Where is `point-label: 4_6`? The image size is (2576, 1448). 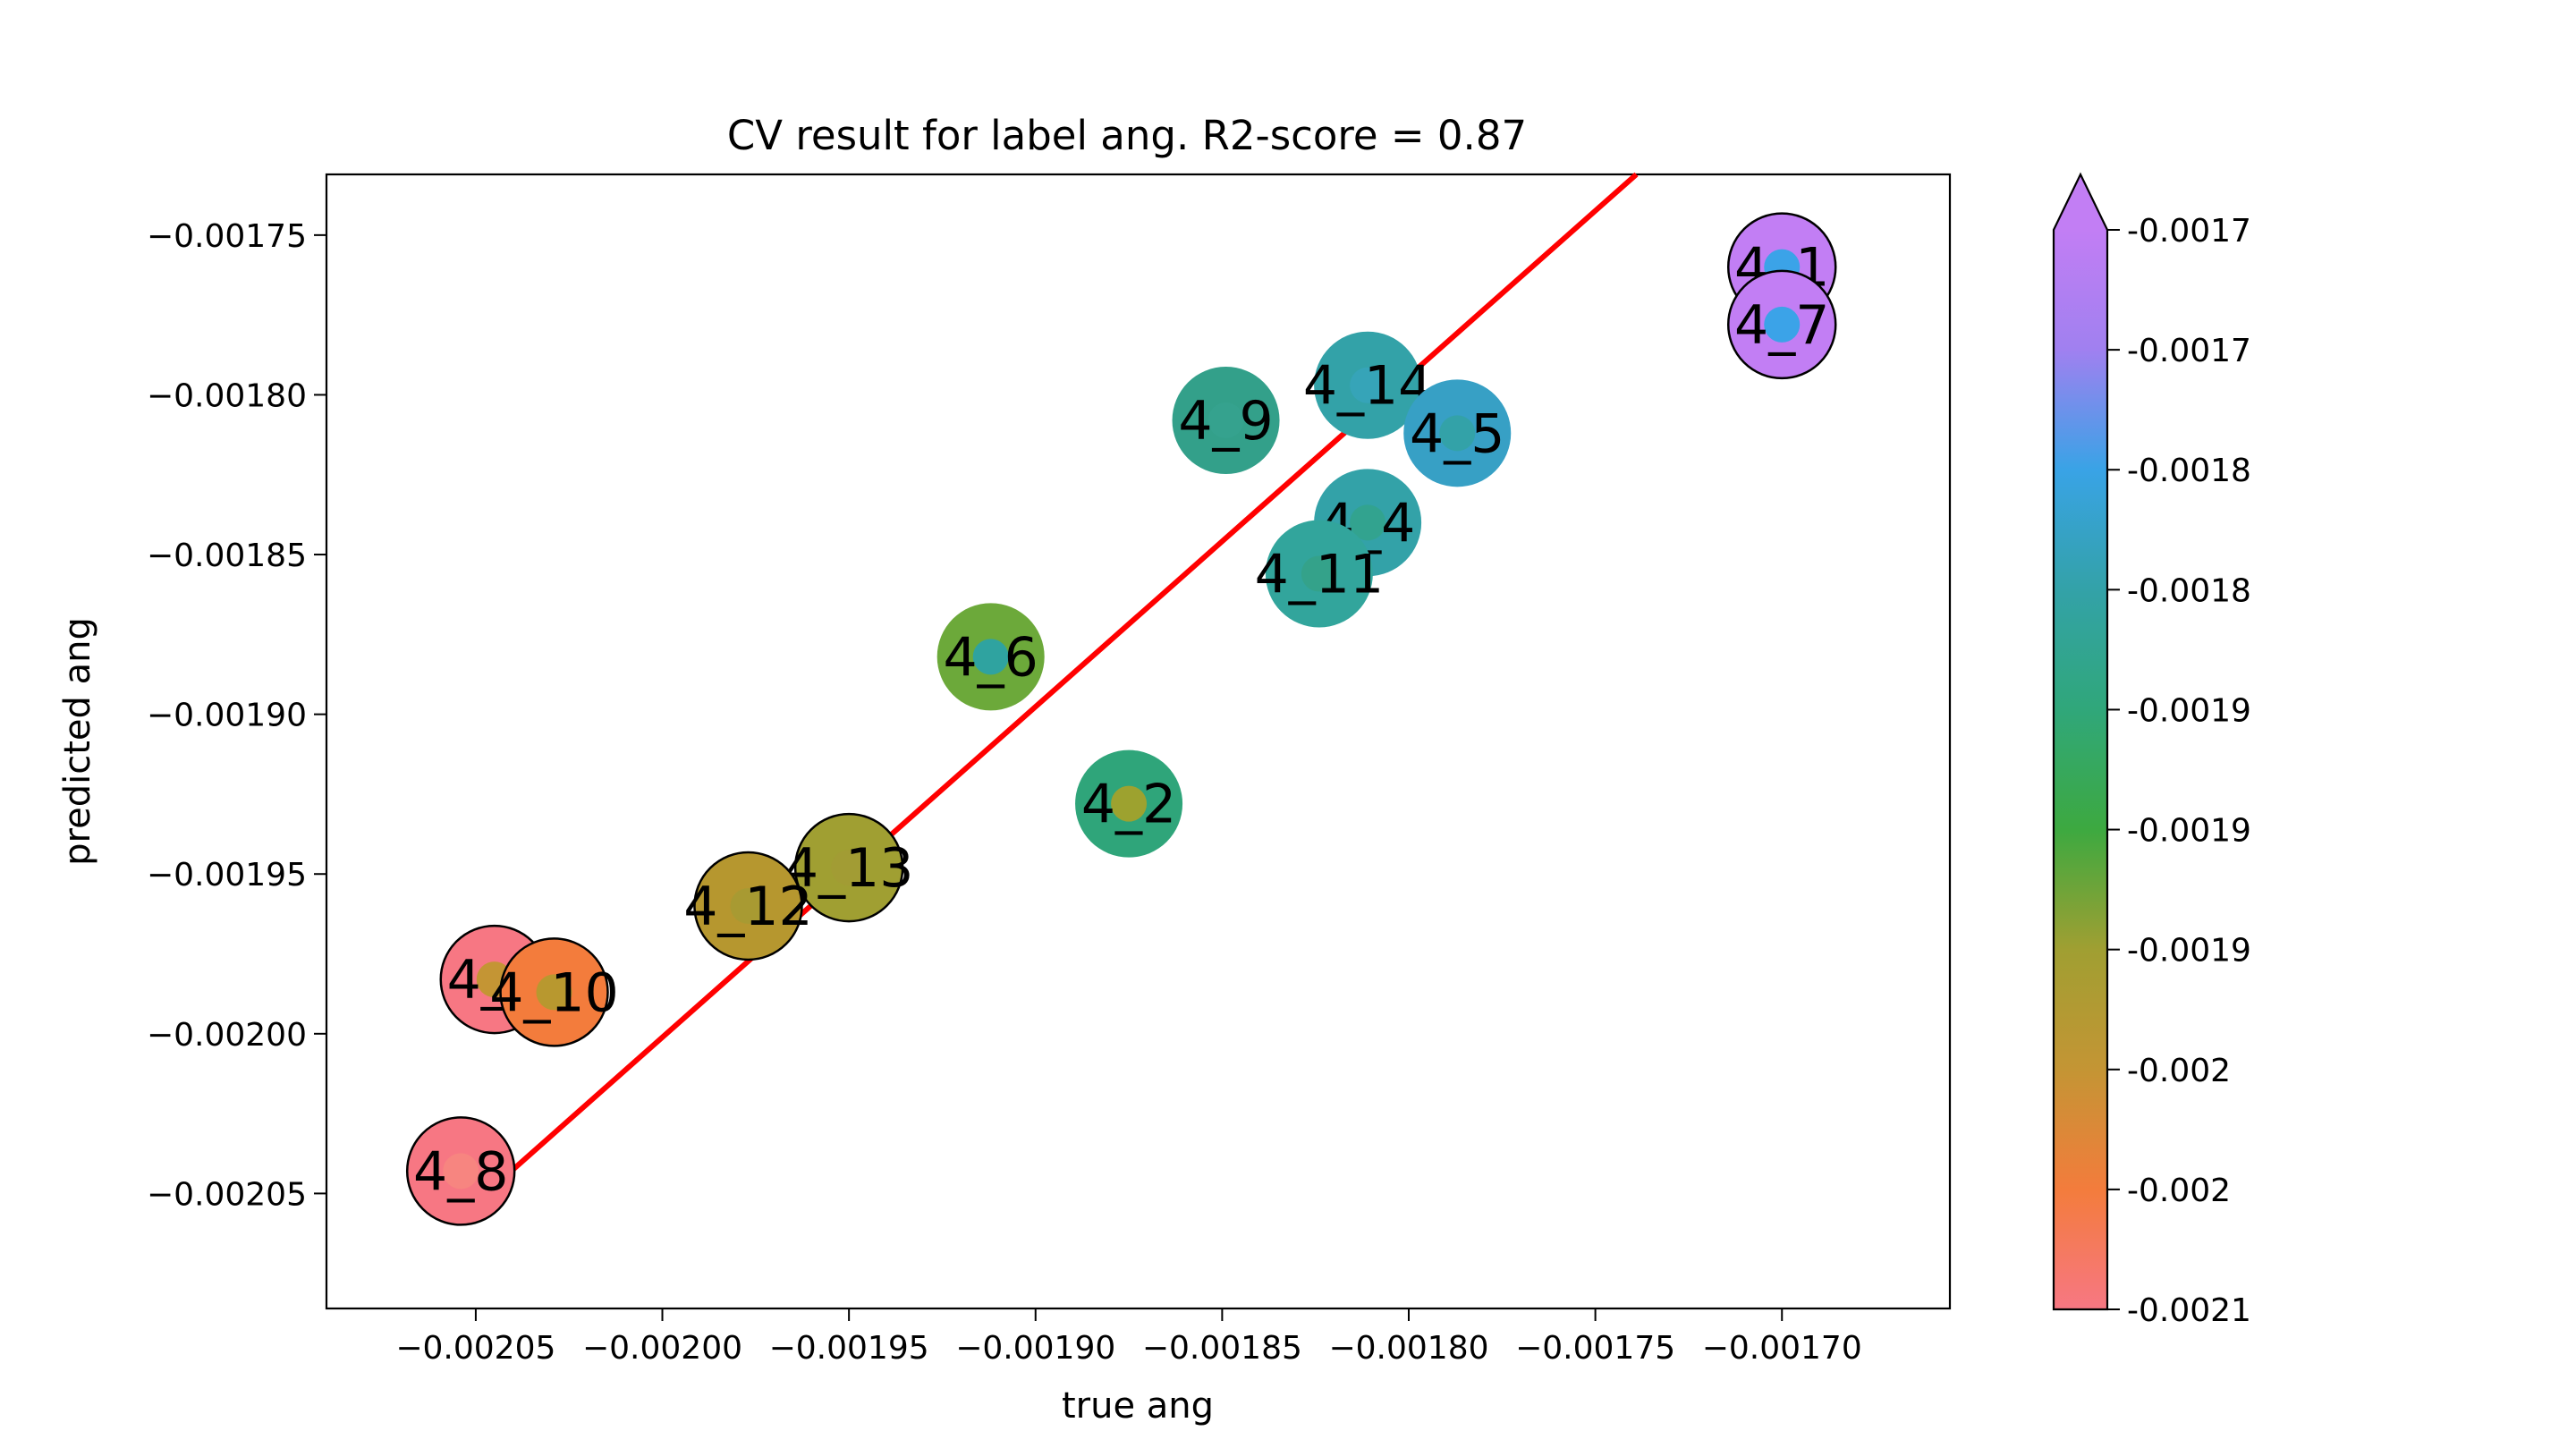
point-label: 4_6 is located at coordinates (991, 657).